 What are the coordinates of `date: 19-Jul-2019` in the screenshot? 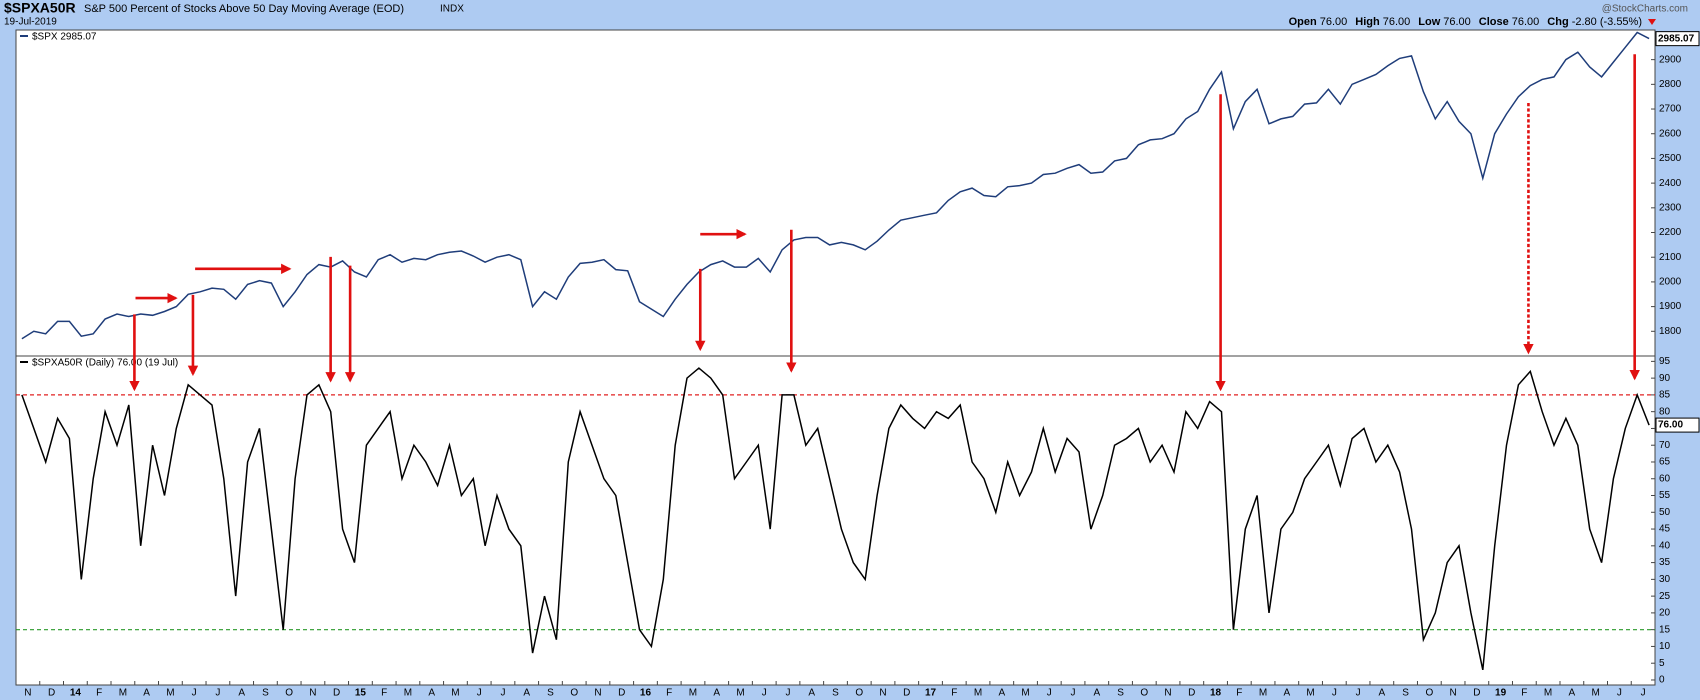 It's located at (30, 22).